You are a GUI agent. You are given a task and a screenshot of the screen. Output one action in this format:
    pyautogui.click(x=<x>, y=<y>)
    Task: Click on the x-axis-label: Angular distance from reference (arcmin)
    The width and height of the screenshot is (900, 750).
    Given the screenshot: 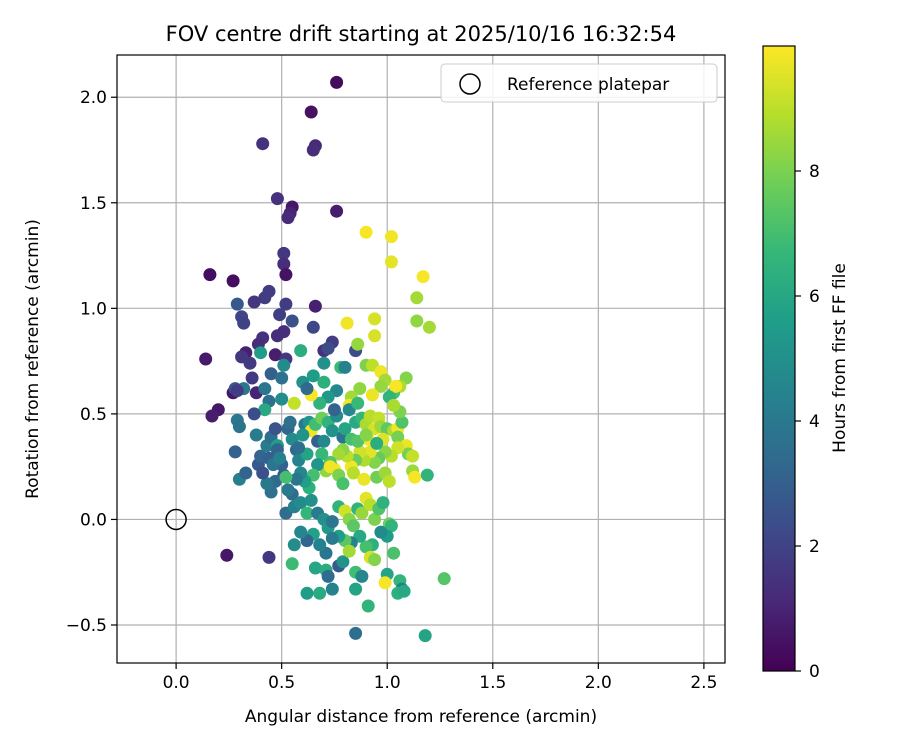 What is the action you would take?
    pyautogui.click(x=421, y=717)
    